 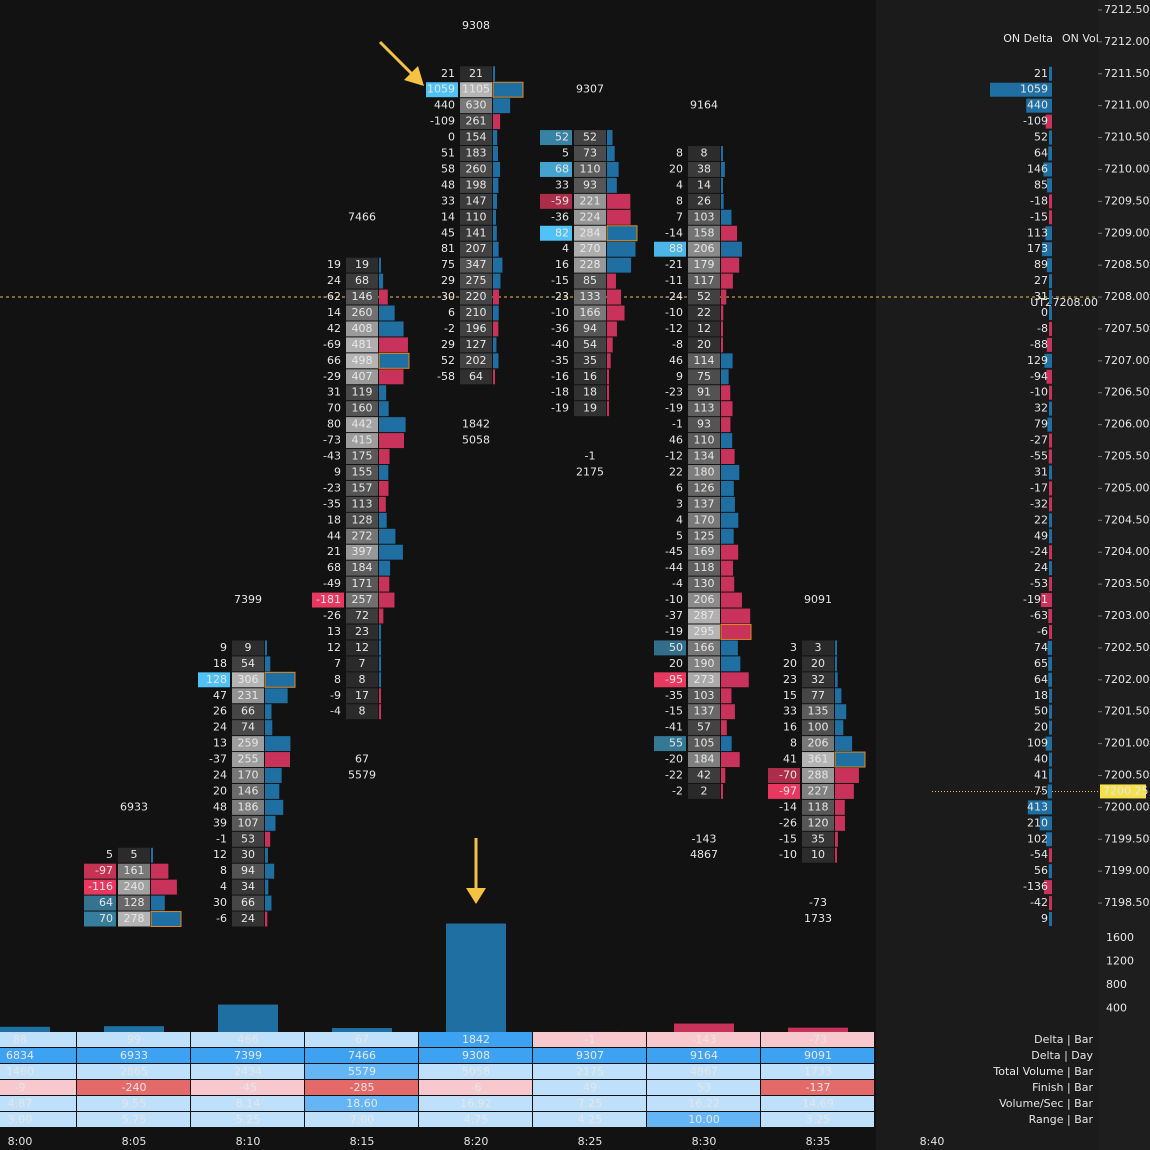 What do you see at coordinates (679, 487) in the screenshot?
I see `delta-label: 6` at bounding box center [679, 487].